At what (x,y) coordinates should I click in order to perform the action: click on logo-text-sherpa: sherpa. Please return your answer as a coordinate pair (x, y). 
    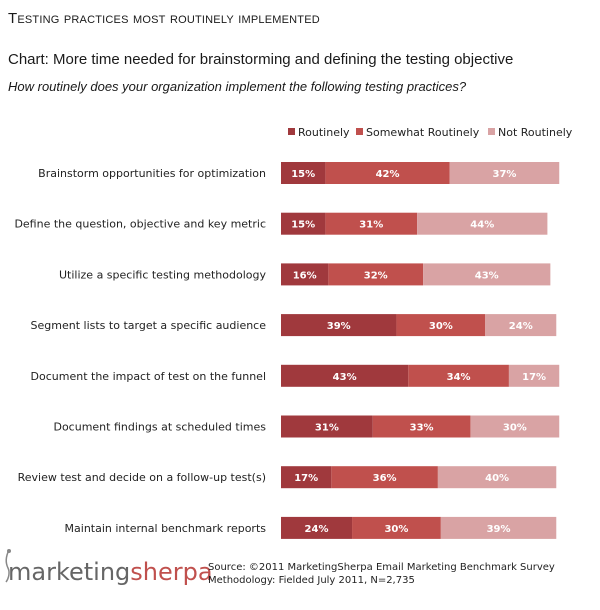
    Looking at the image, I should click on (171, 572).